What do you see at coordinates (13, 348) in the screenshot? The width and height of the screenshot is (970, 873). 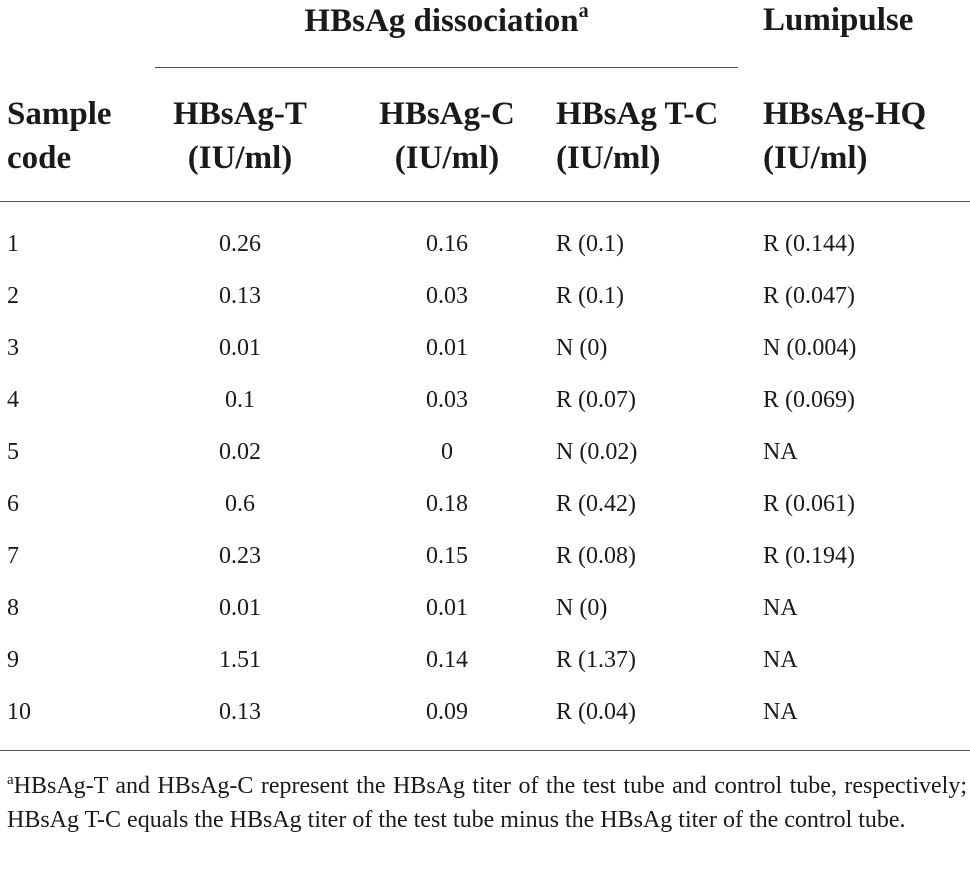 I see `cell-sample-code: 3` at bounding box center [13, 348].